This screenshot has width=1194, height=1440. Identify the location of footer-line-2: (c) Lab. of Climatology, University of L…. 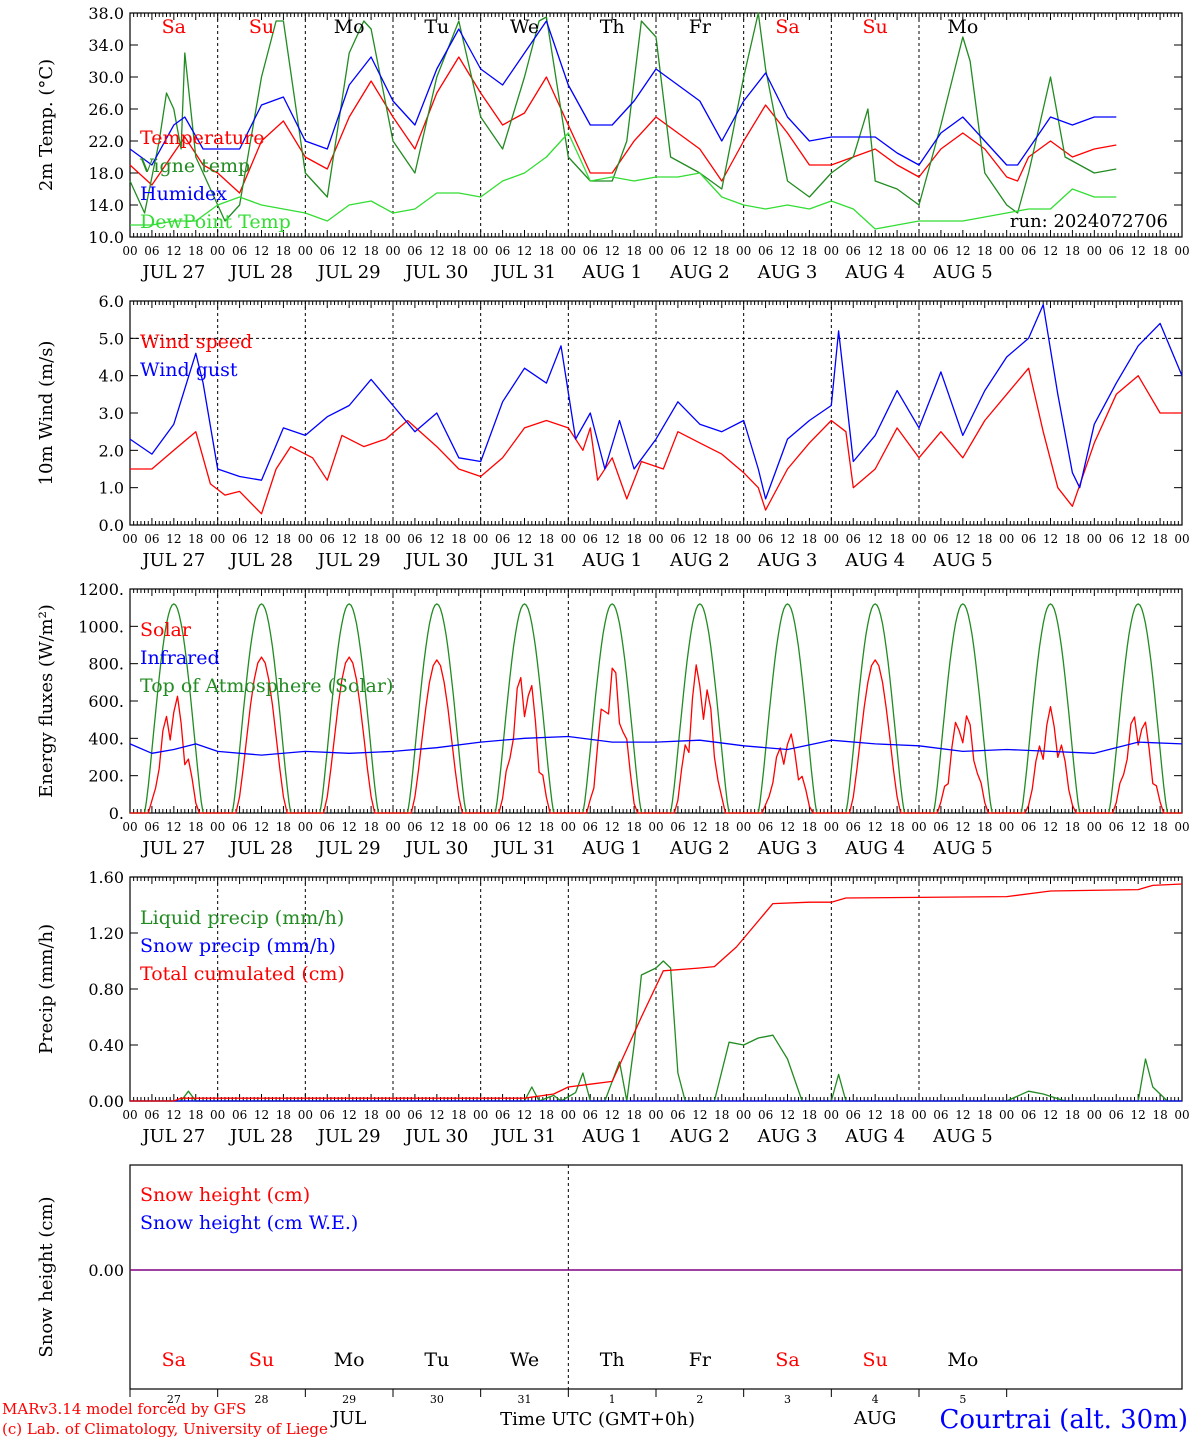
(165, 1429).